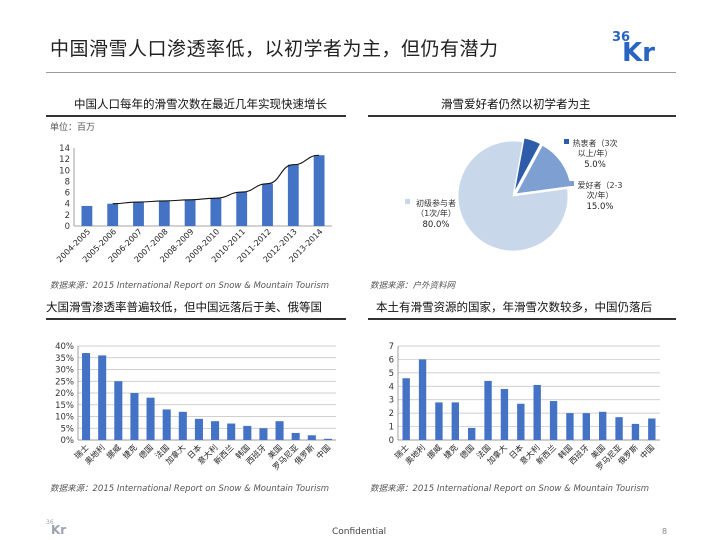  Describe the element at coordinates (436, 213) in the screenshot. I see `slice-label: （1次/年）` at that location.